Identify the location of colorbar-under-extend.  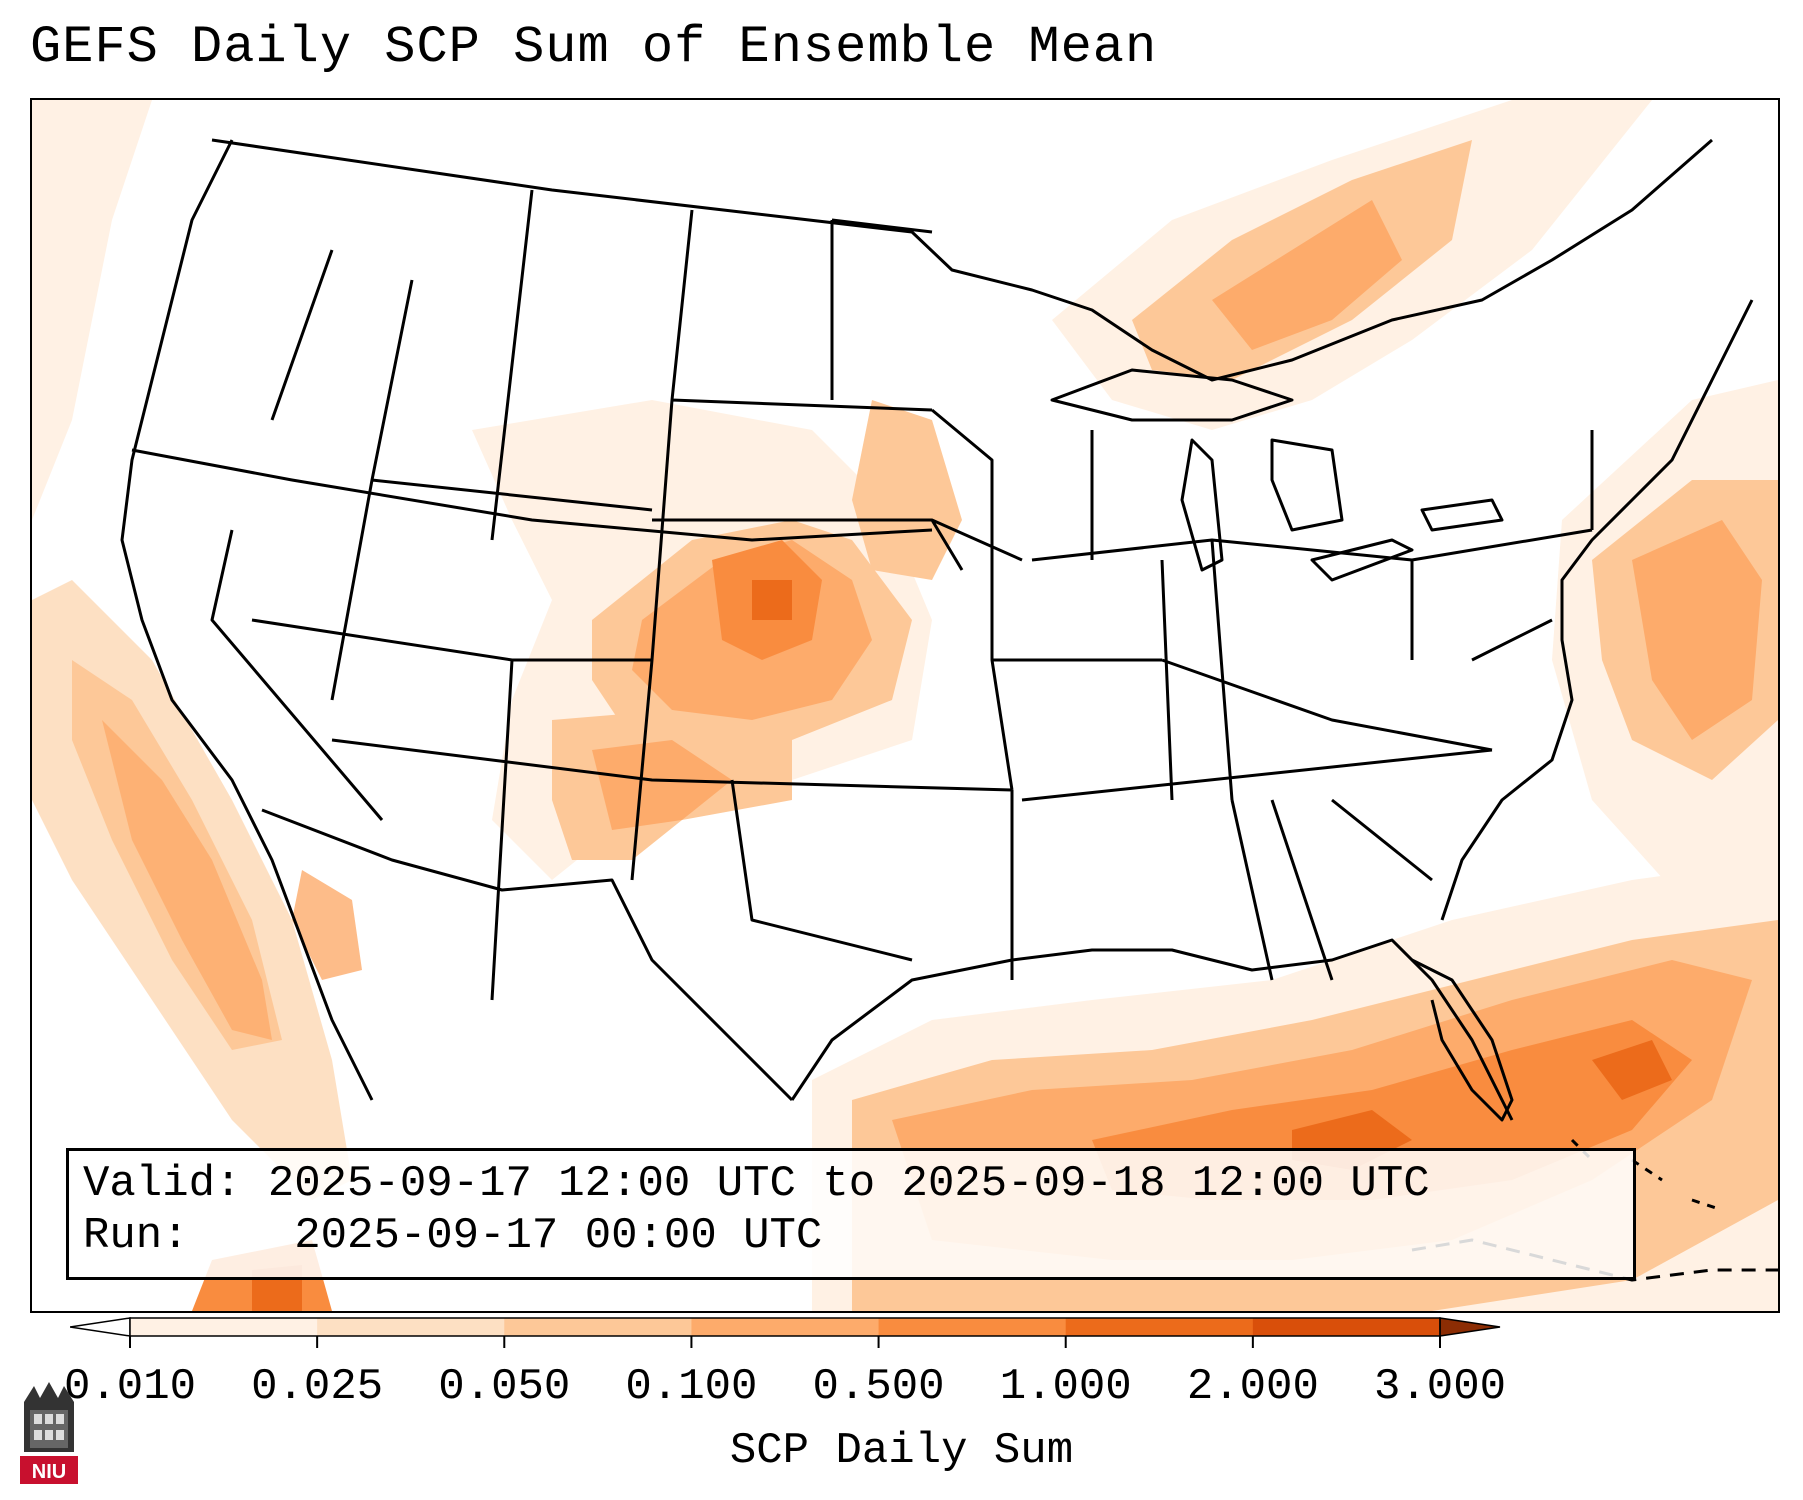
(100, 1327).